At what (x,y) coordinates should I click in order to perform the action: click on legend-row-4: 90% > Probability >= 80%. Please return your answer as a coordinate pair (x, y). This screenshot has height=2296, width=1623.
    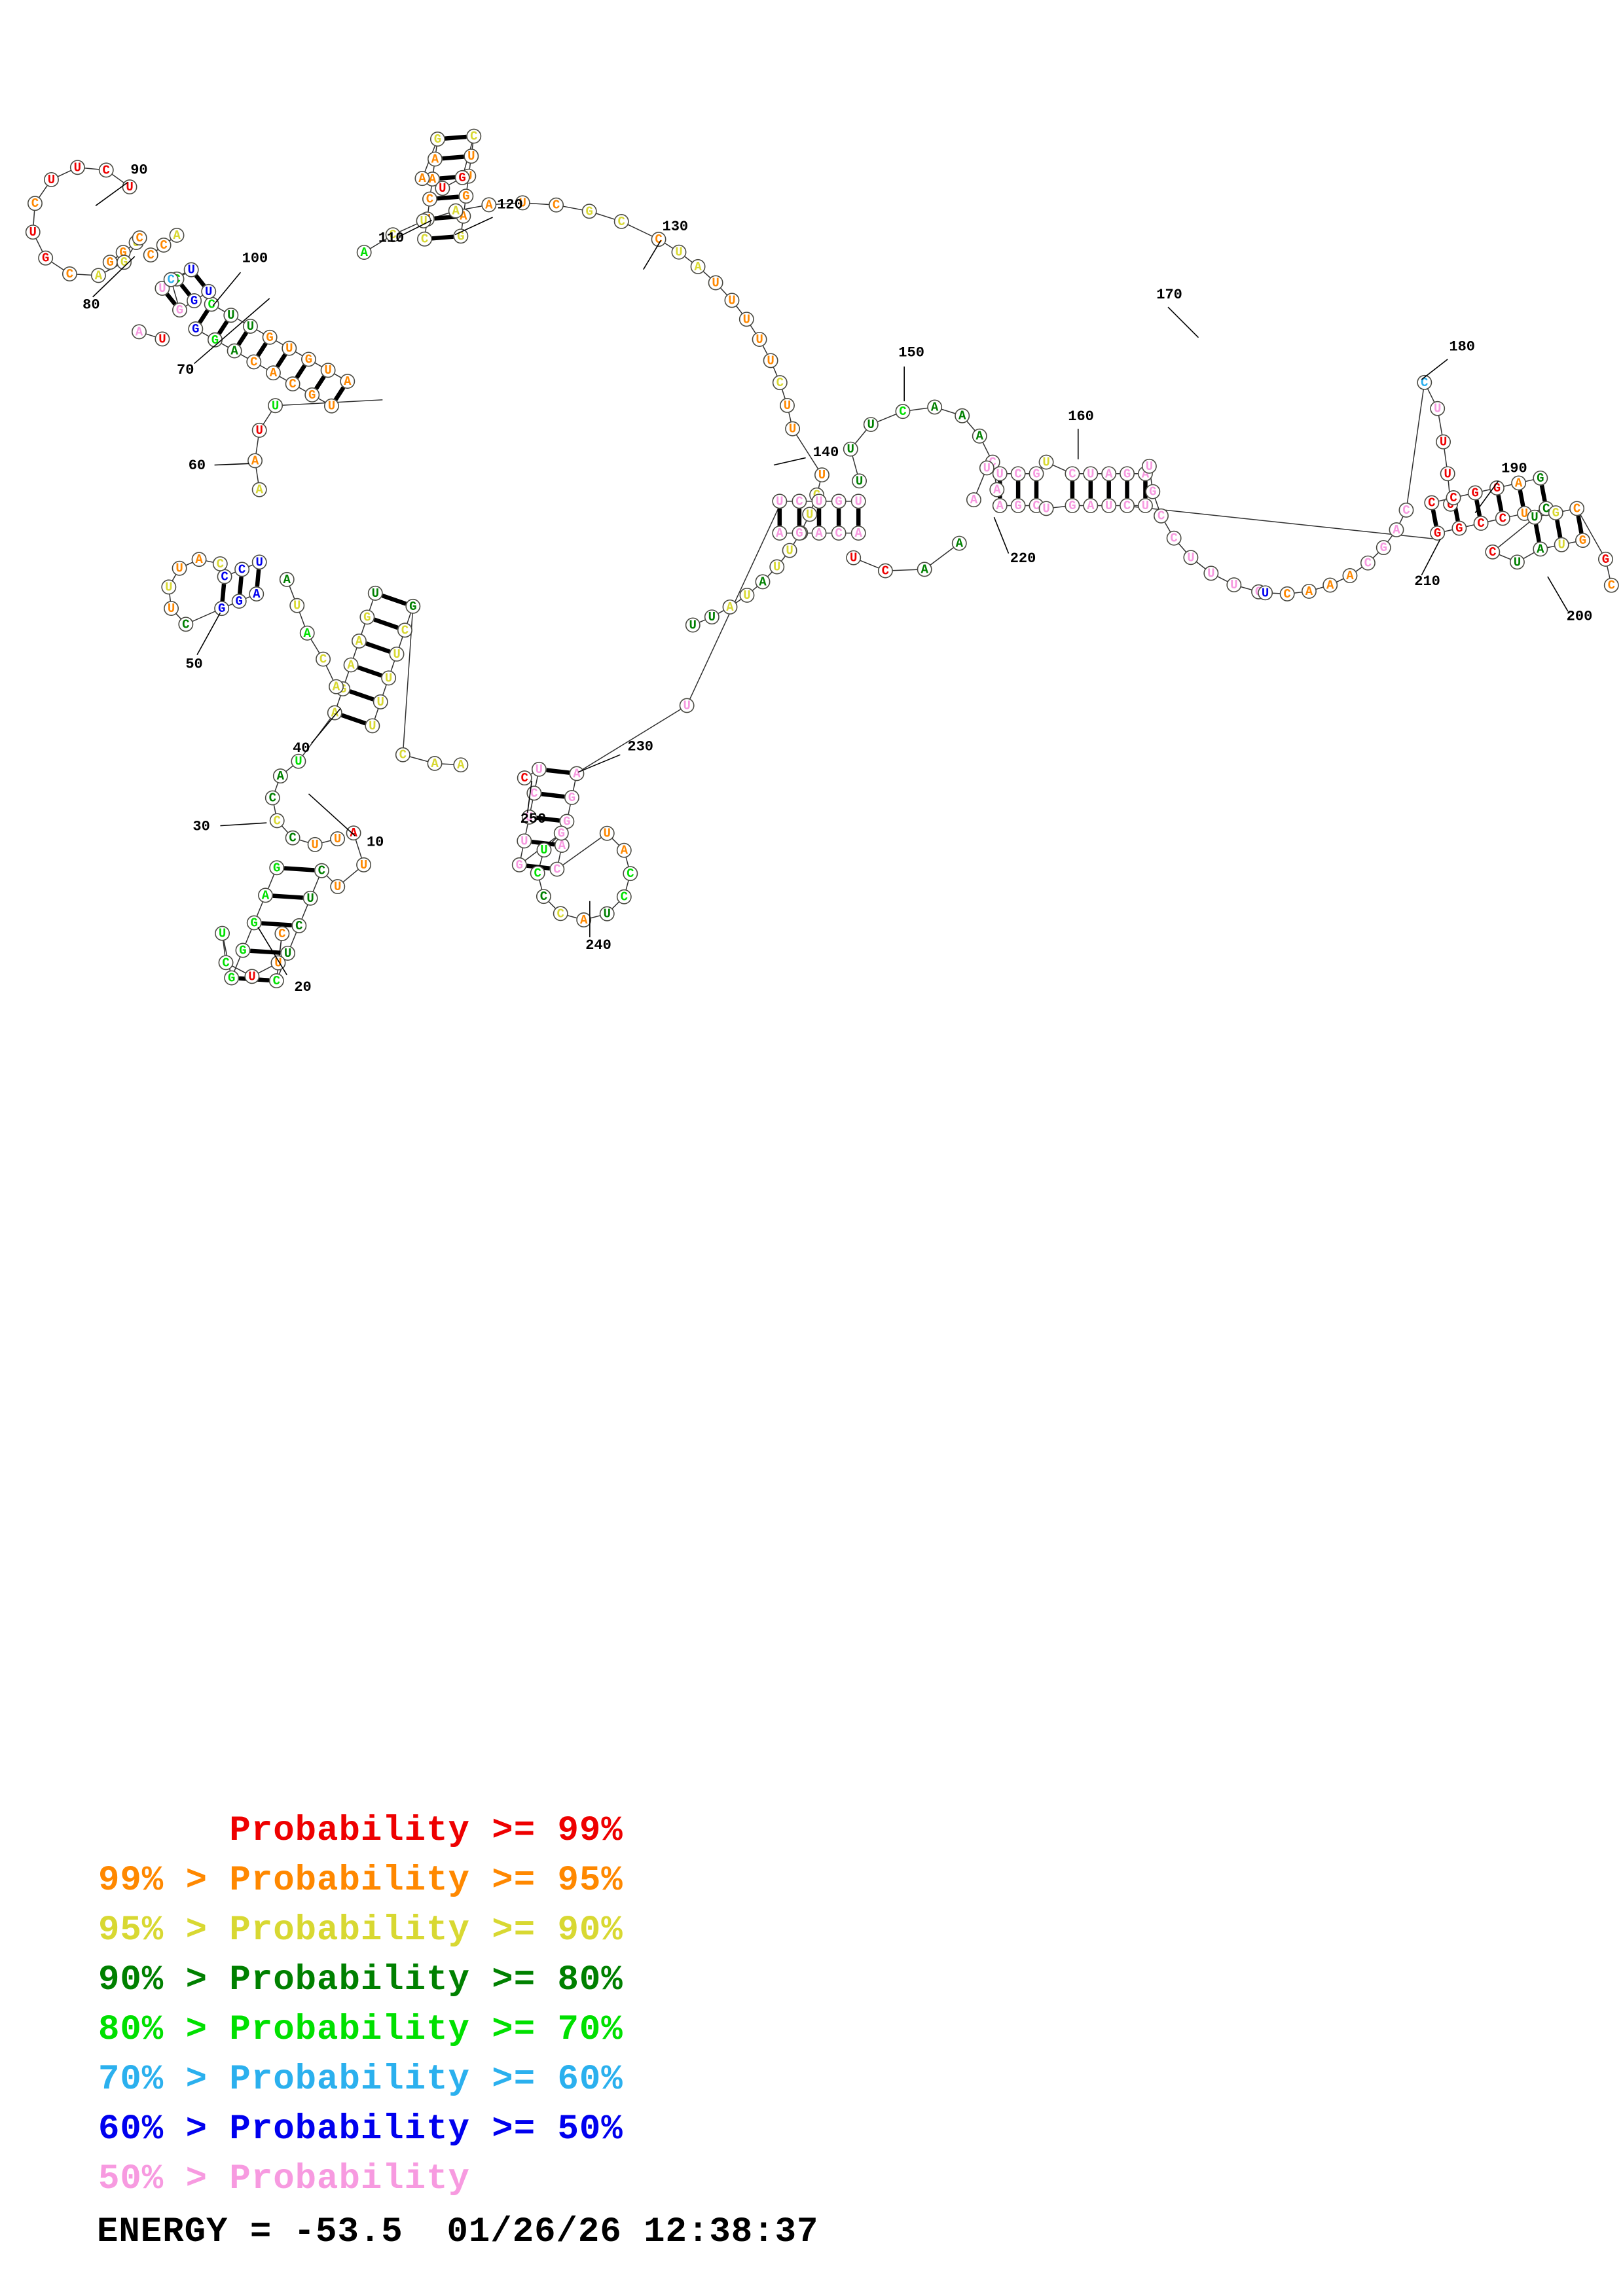
    Looking at the image, I should click on (360, 1980).